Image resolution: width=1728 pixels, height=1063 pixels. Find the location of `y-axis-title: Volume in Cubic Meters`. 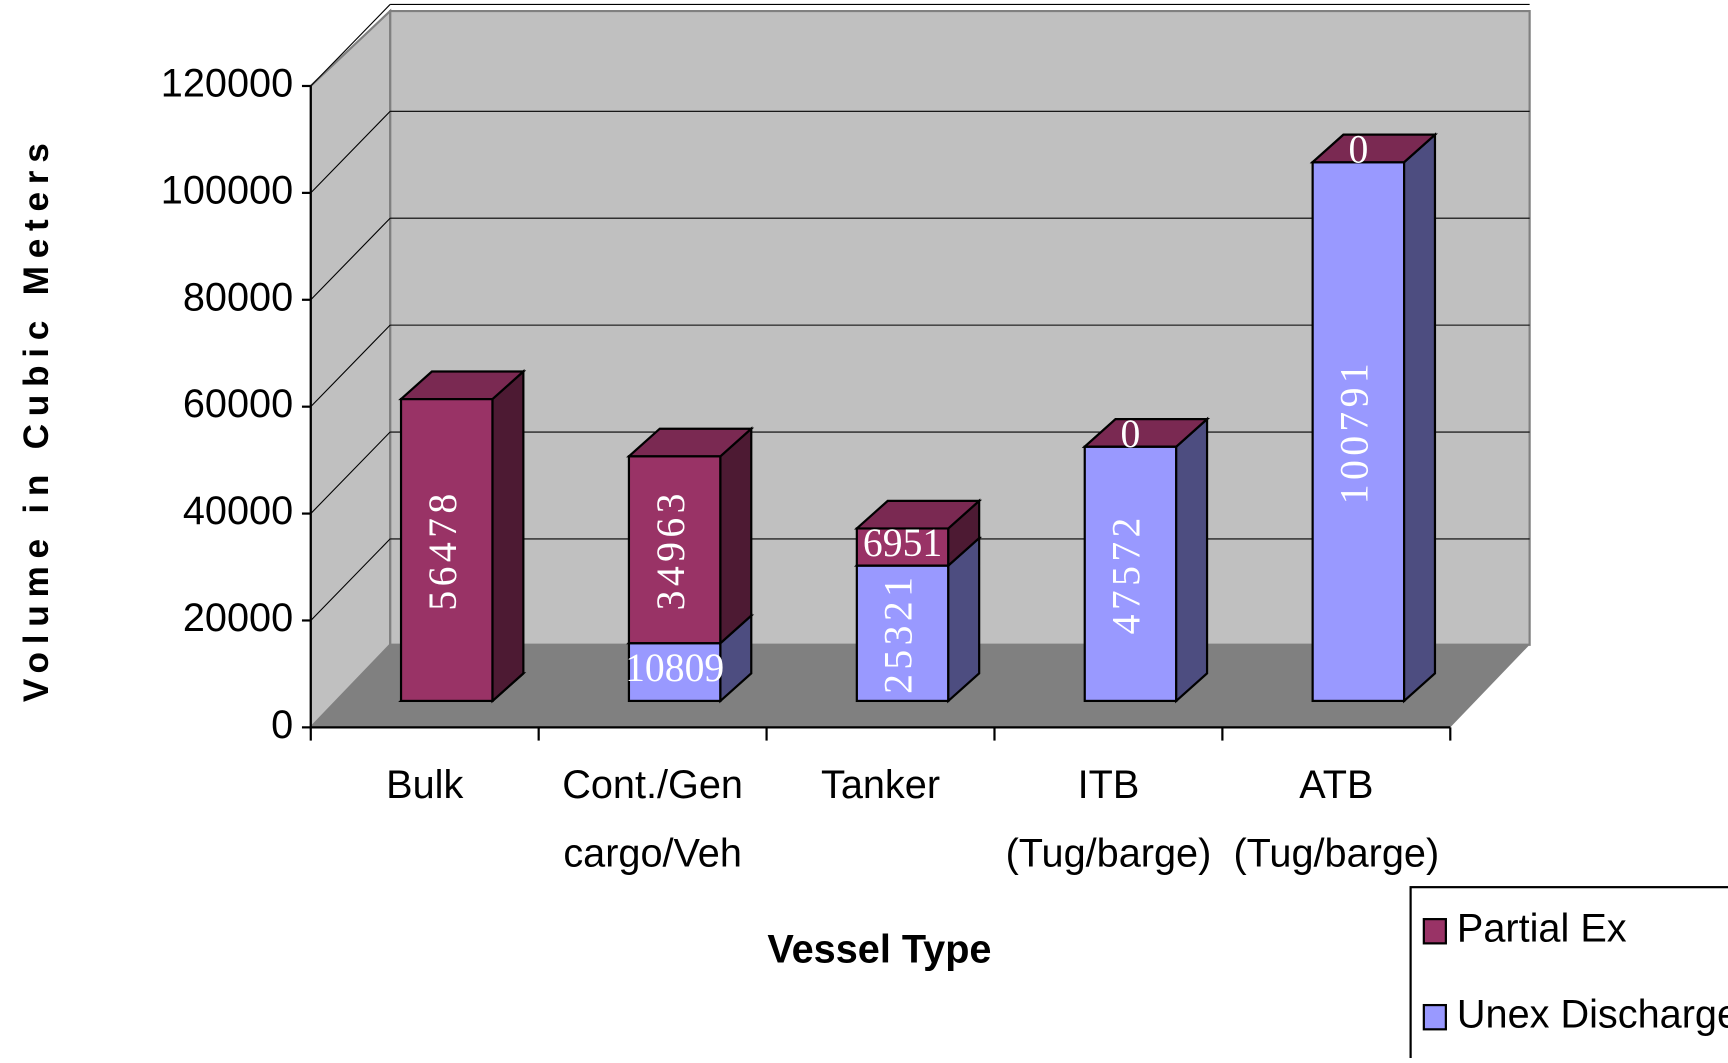

y-axis-title: Volume in Cubic Meters is located at coordinates (36, 418).